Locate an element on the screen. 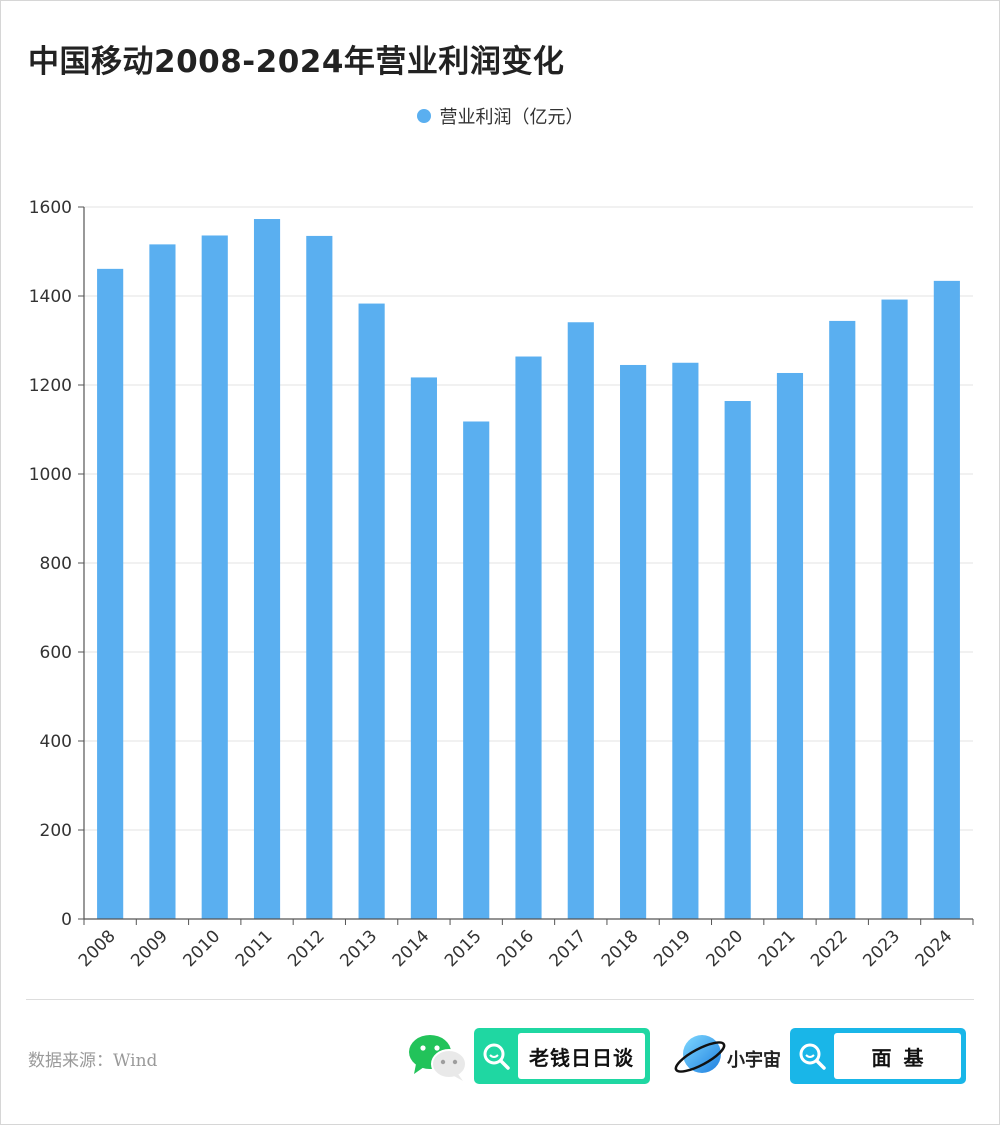 Image resolution: width=1000 pixels, height=1125 pixels. y-tick-label: 600 is located at coordinates (56, 653).